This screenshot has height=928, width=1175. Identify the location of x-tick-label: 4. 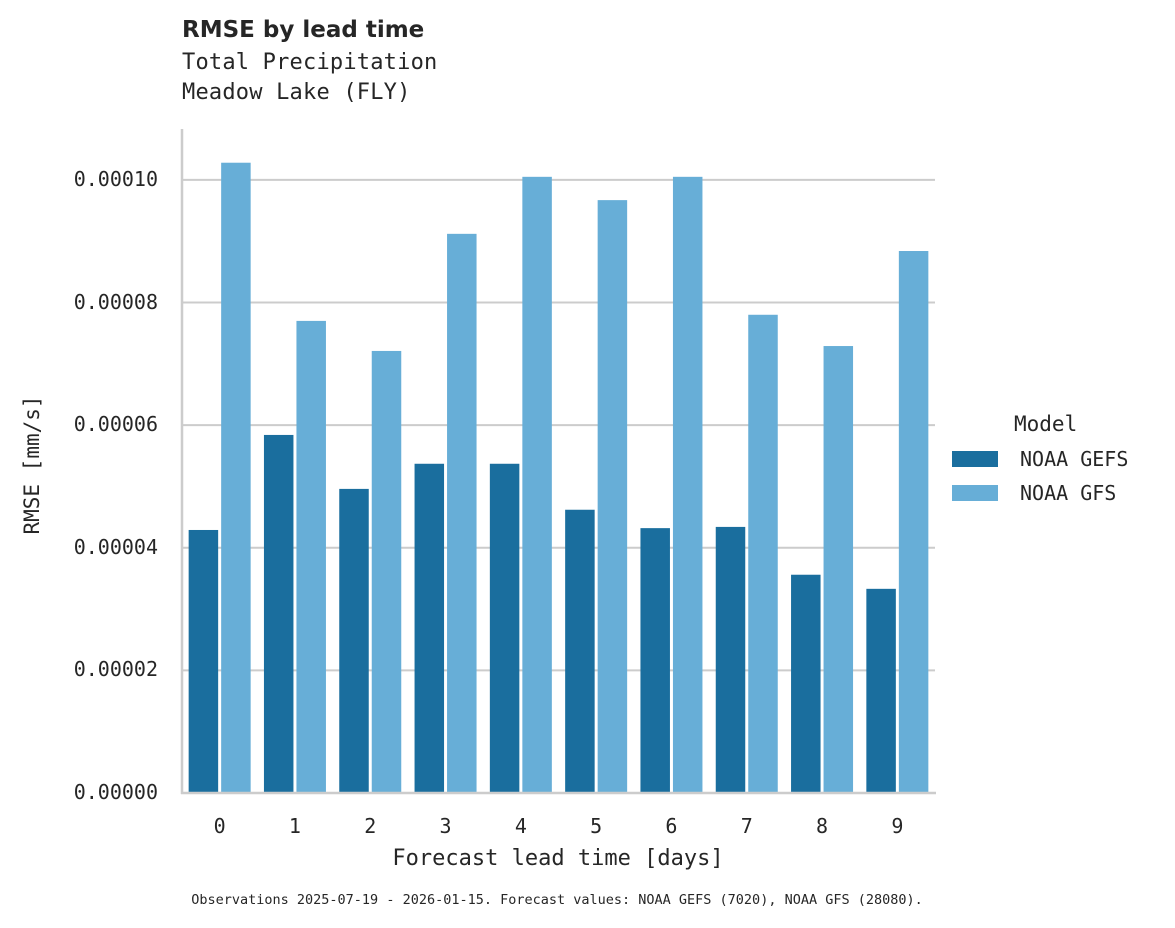
(520, 826).